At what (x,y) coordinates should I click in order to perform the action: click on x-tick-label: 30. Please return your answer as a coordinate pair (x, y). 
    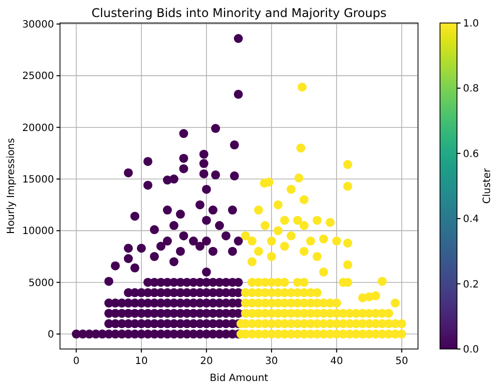
    Looking at the image, I should click on (271, 361).